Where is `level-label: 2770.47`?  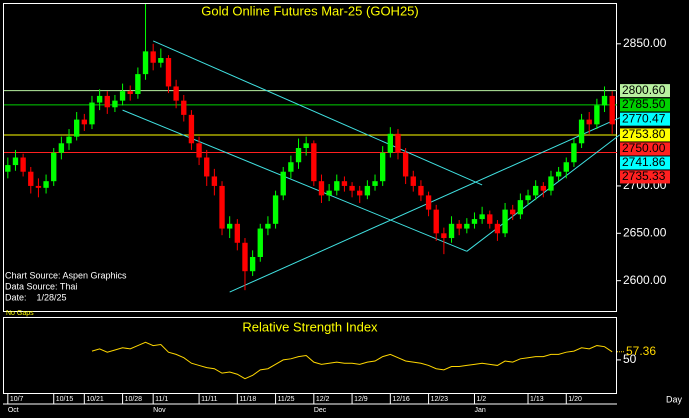
level-label: 2770.47 is located at coordinates (644, 118).